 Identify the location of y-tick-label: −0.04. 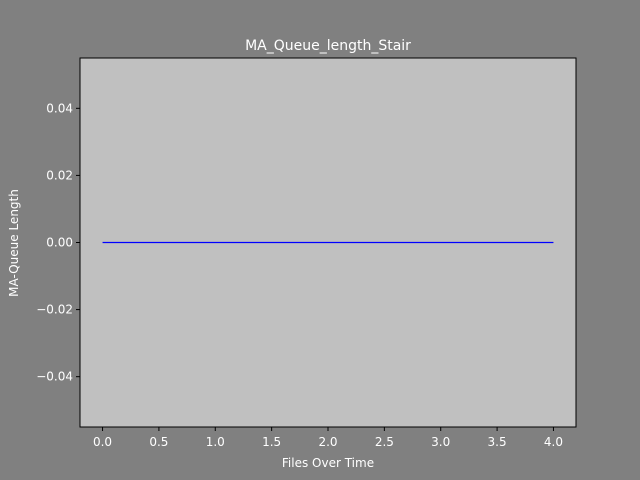
(54, 377).